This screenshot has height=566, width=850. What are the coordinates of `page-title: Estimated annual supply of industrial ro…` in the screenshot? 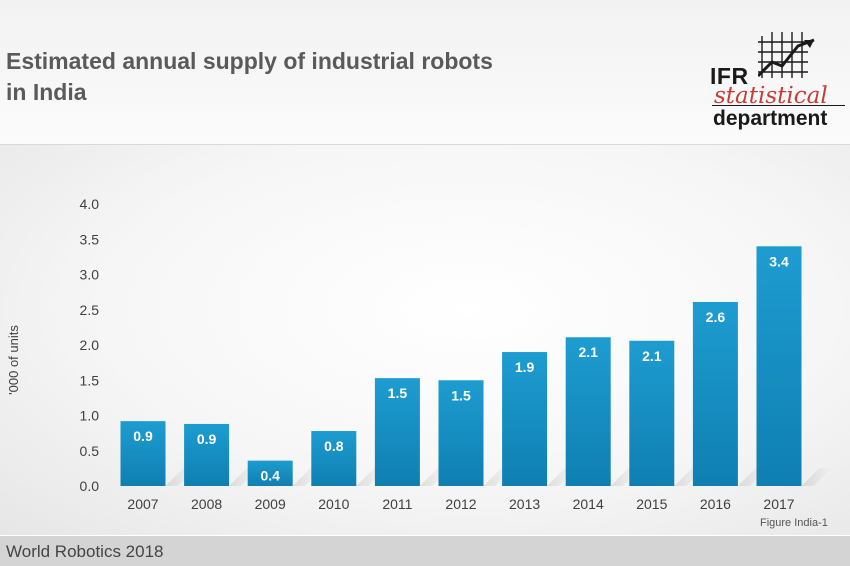 It's located at (286, 77).